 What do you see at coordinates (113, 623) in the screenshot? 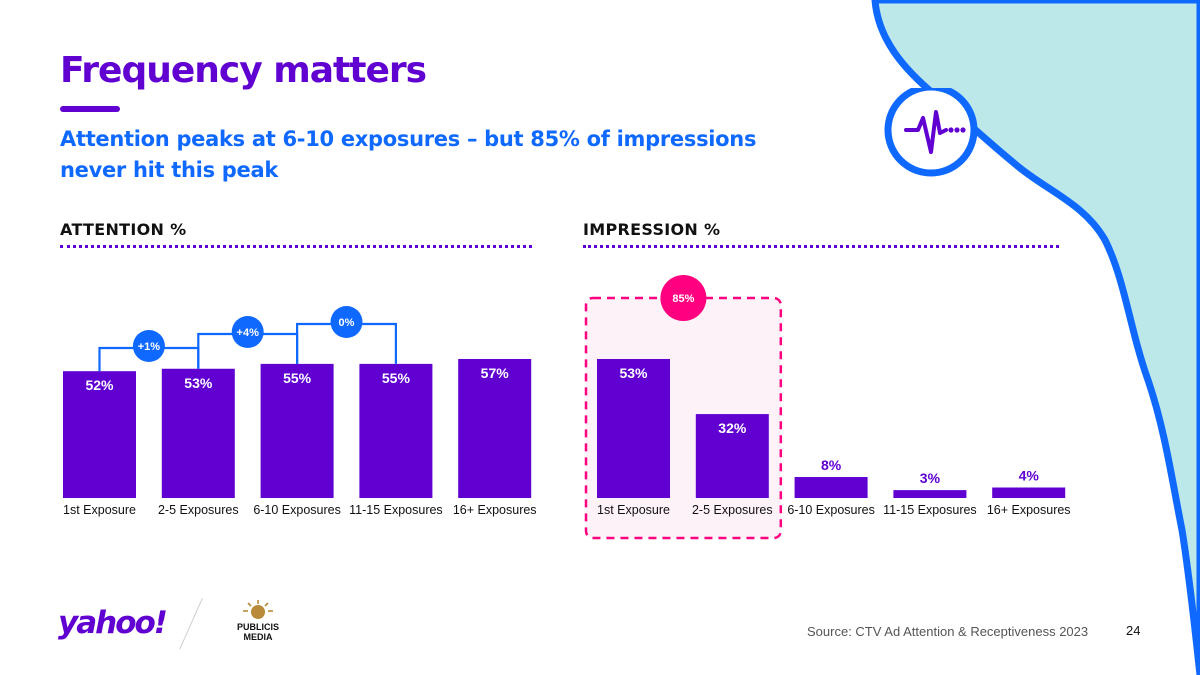
I see `yahoo-logo: yahoo!` at bounding box center [113, 623].